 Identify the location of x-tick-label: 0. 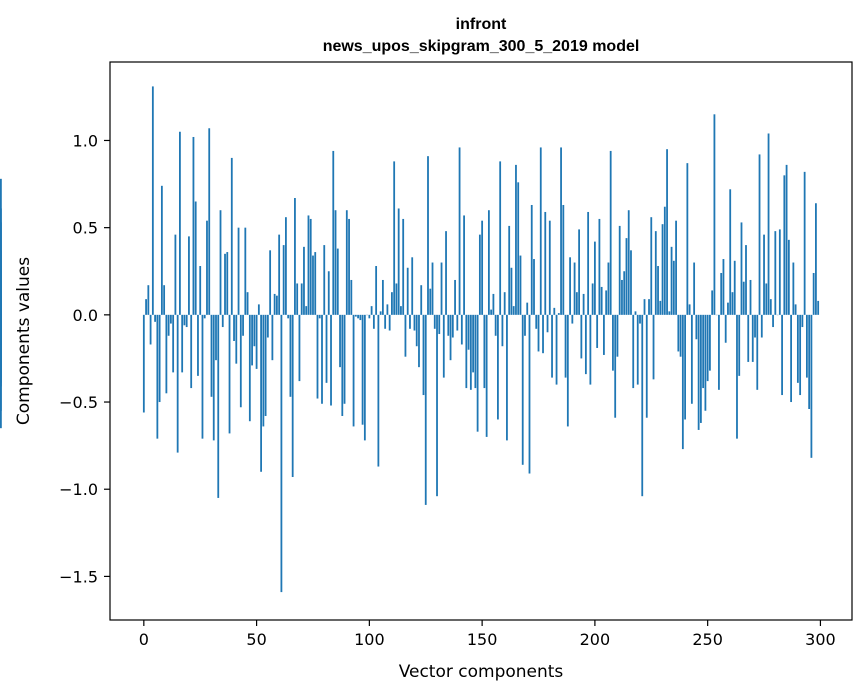
(144, 639).